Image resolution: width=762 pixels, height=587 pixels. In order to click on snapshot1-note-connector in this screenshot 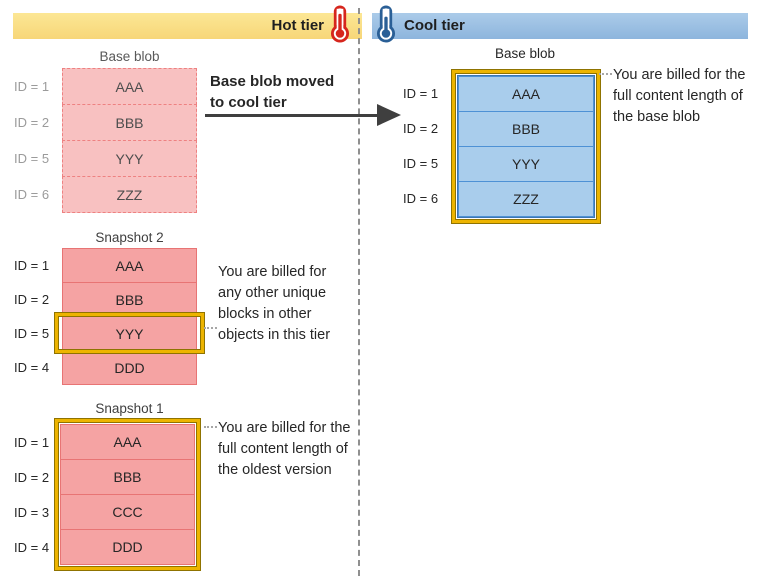, I will do `click(210, 427)`.